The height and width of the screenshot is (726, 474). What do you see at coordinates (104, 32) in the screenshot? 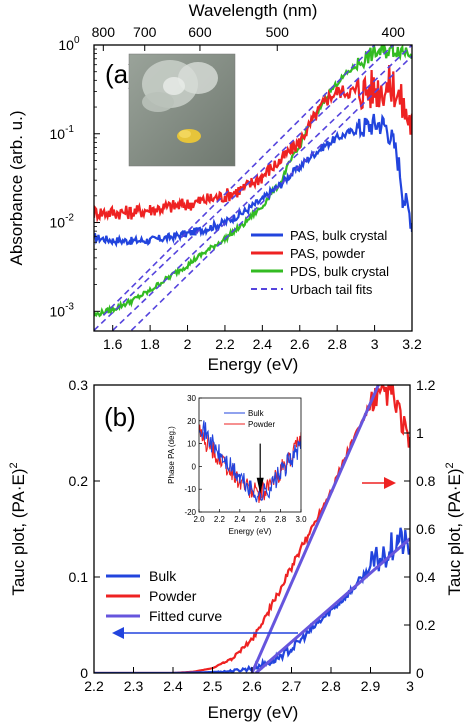
I see `x2-tick-label: 800` at bounding box center [104, 32].